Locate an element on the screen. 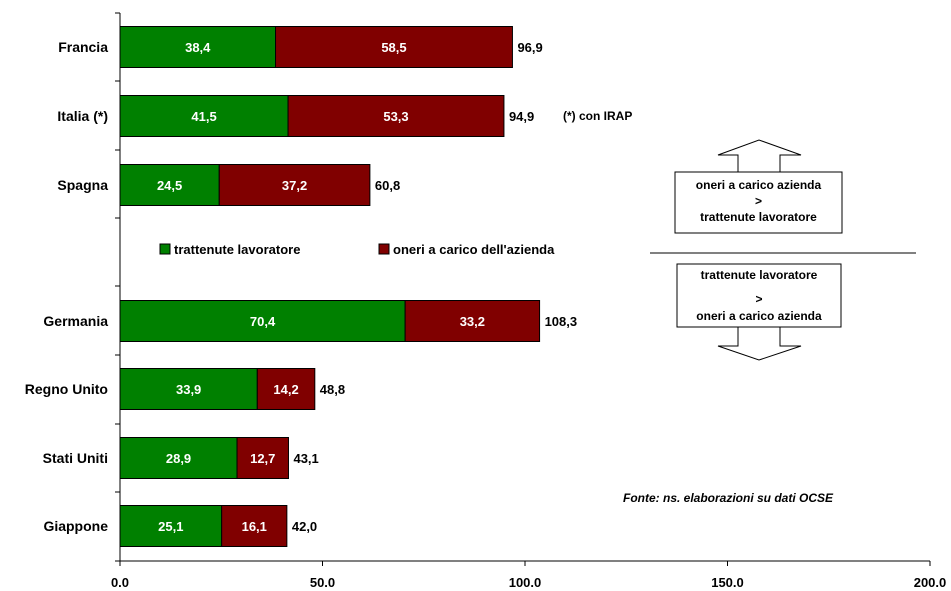 The height and width of the screenshot is (591, 951). data-label-trattenute: 24,5 is located at coordinates (169, 185).